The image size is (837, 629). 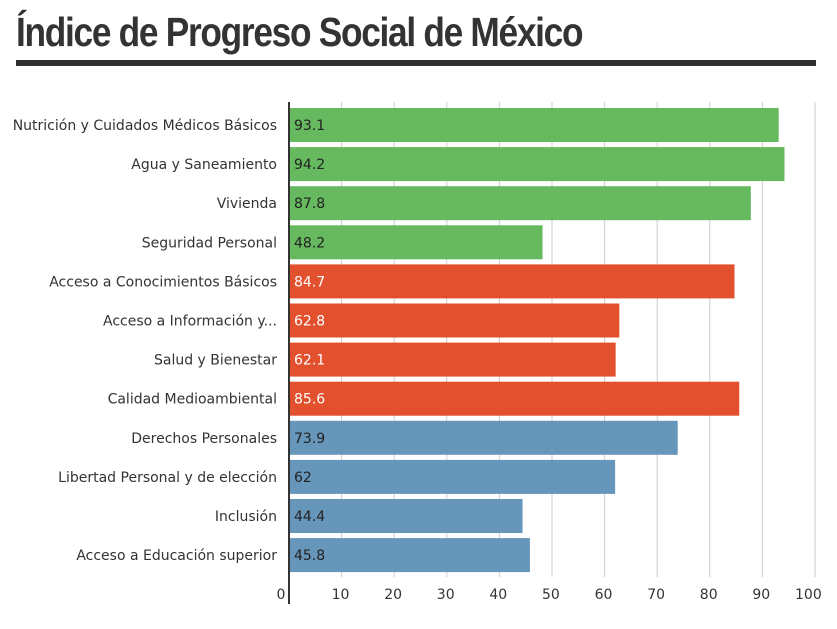 I want to click on category-label: Salud y Bienestar, so click(x=215, y=361).